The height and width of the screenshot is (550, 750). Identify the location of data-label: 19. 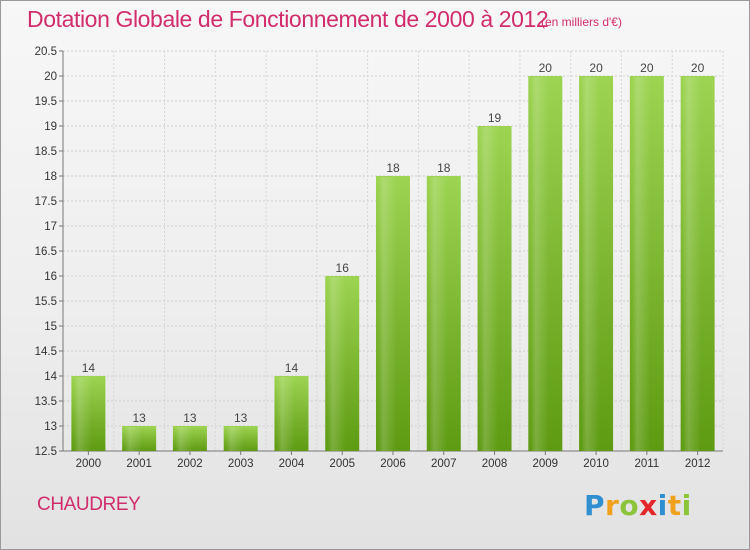
(495, 118).